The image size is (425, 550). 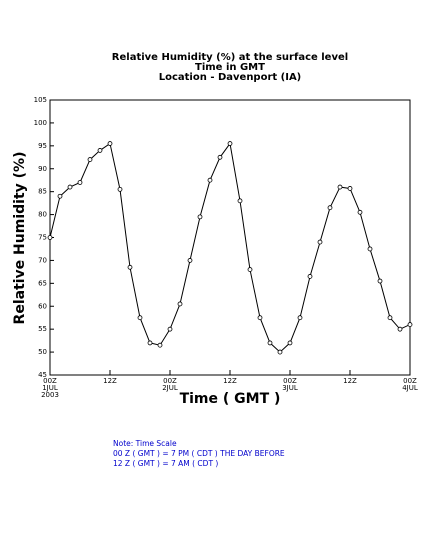 I want to click on chart-subtitle: Time in GMT, so click(x=230, y=67).